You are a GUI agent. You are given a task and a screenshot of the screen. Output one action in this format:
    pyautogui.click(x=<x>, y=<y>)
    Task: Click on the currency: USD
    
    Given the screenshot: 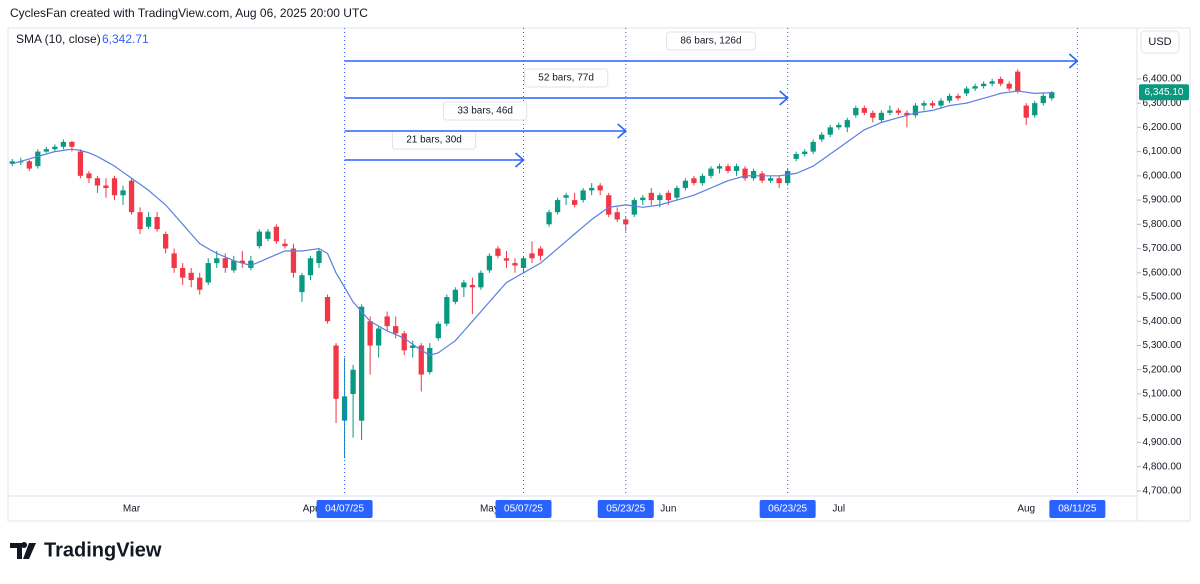 What is the action you would take?
    pyautogui.click(x=1159, y=42)
    